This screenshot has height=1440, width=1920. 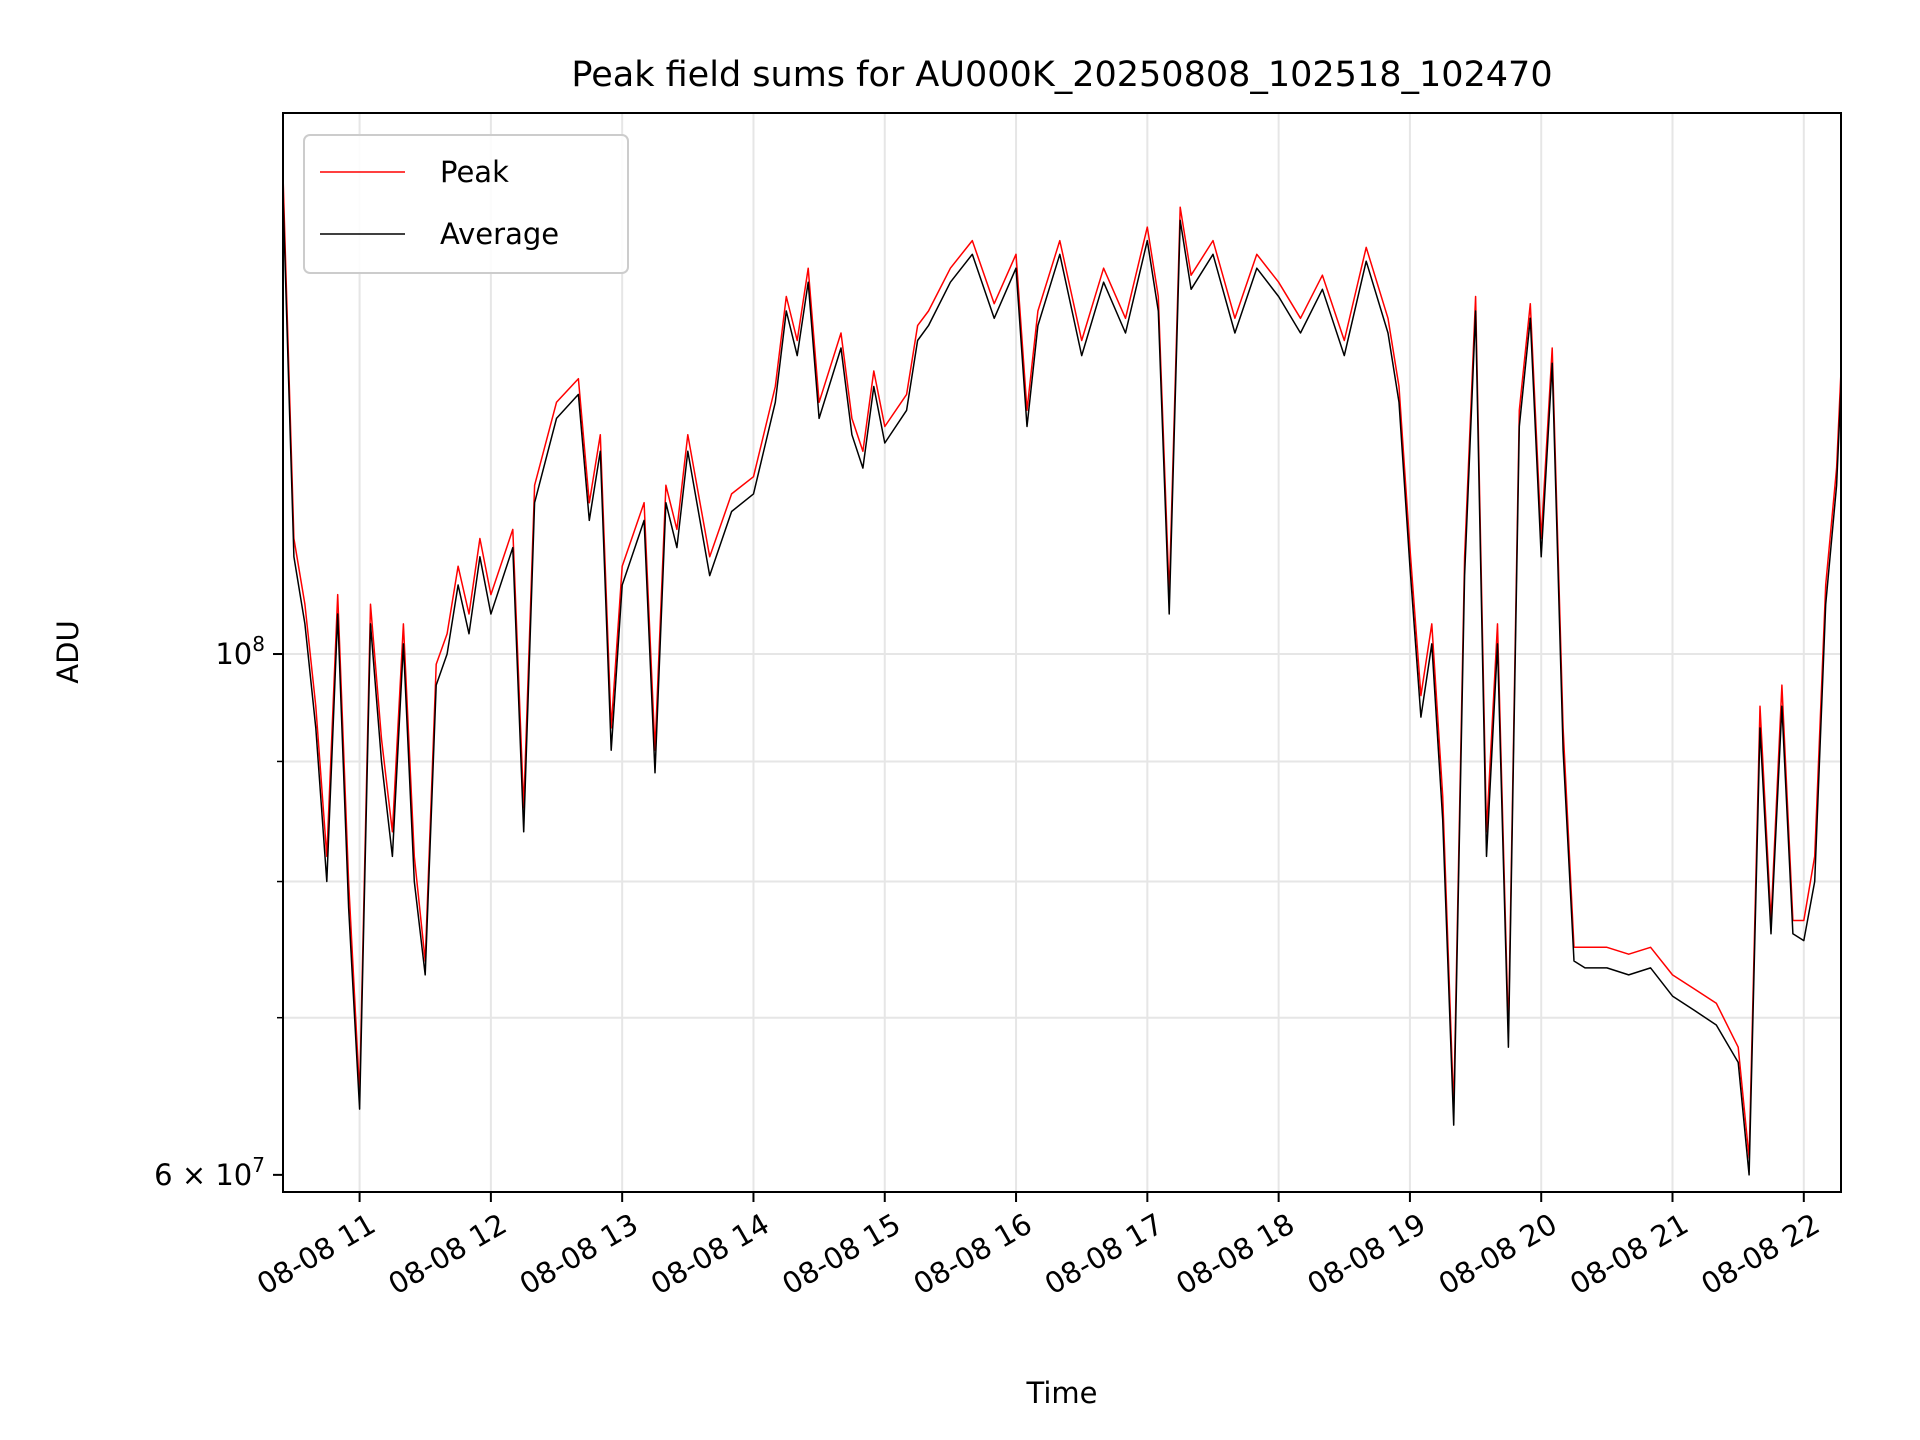 I want to click on legend-label-peak: Peak, so click(x=474, y=172).